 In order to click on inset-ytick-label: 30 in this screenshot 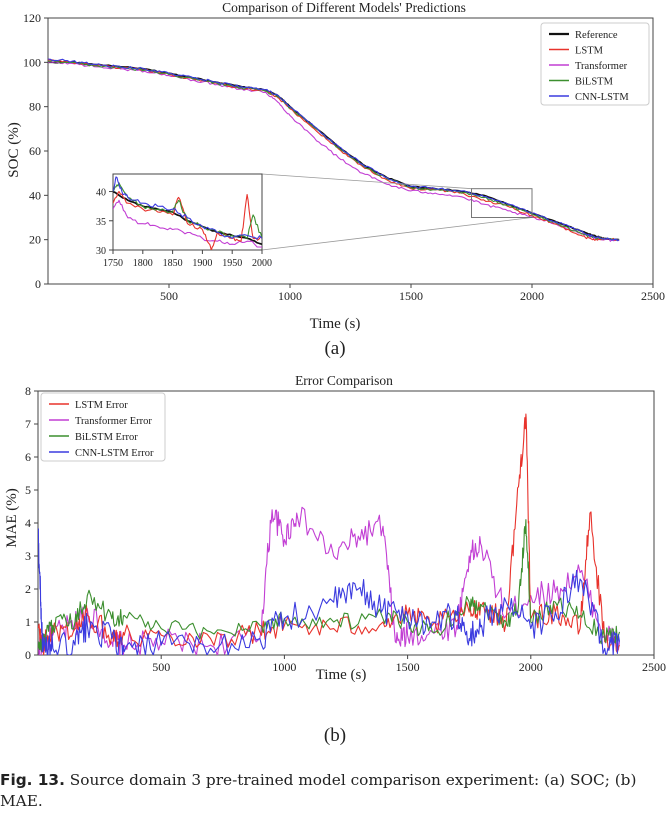, I will do `click(101, 251)`.